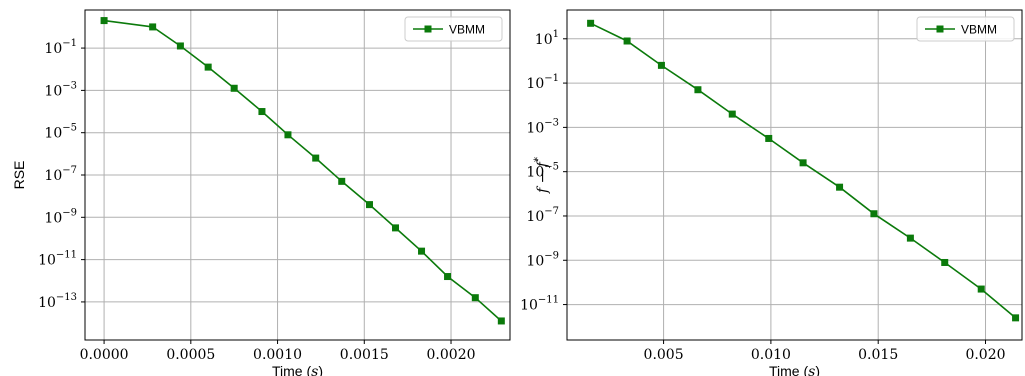 The width and height of the screenshot is (1025, 376). Describe the element at coordinates (538, 159) in the screenshot. I see `y-axis-label-superscript: *` at that location.